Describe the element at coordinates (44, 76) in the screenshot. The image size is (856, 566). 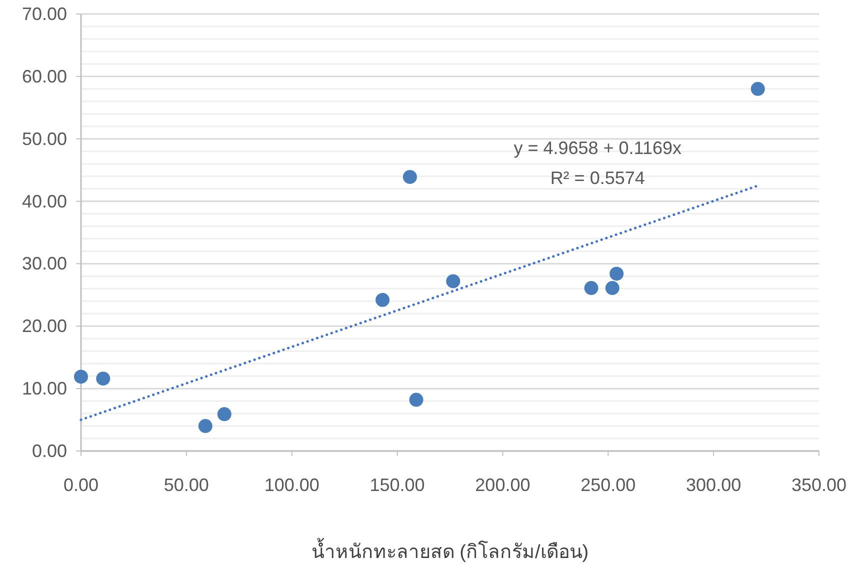
I see `y-tick-label: 60.00` at that location.